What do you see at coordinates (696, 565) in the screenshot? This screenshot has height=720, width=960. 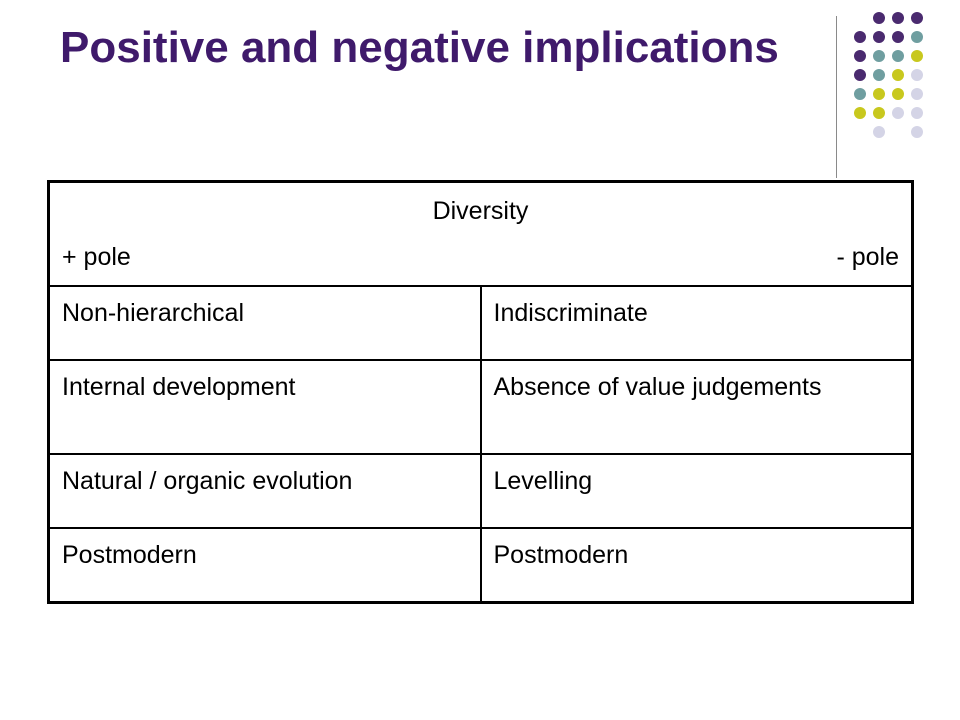 I see `negative-cell: Postmodern` at bounding box center [696, 565].